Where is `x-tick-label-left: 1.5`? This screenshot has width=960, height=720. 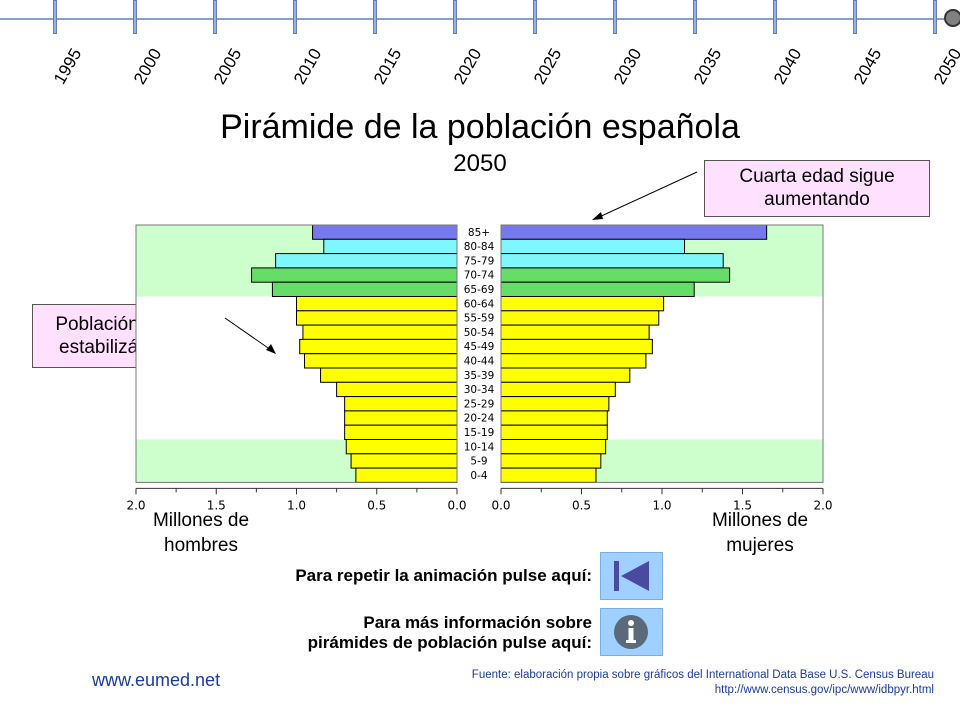
x-tick-label-left: 1.5 is located at coordinates (216, 505).